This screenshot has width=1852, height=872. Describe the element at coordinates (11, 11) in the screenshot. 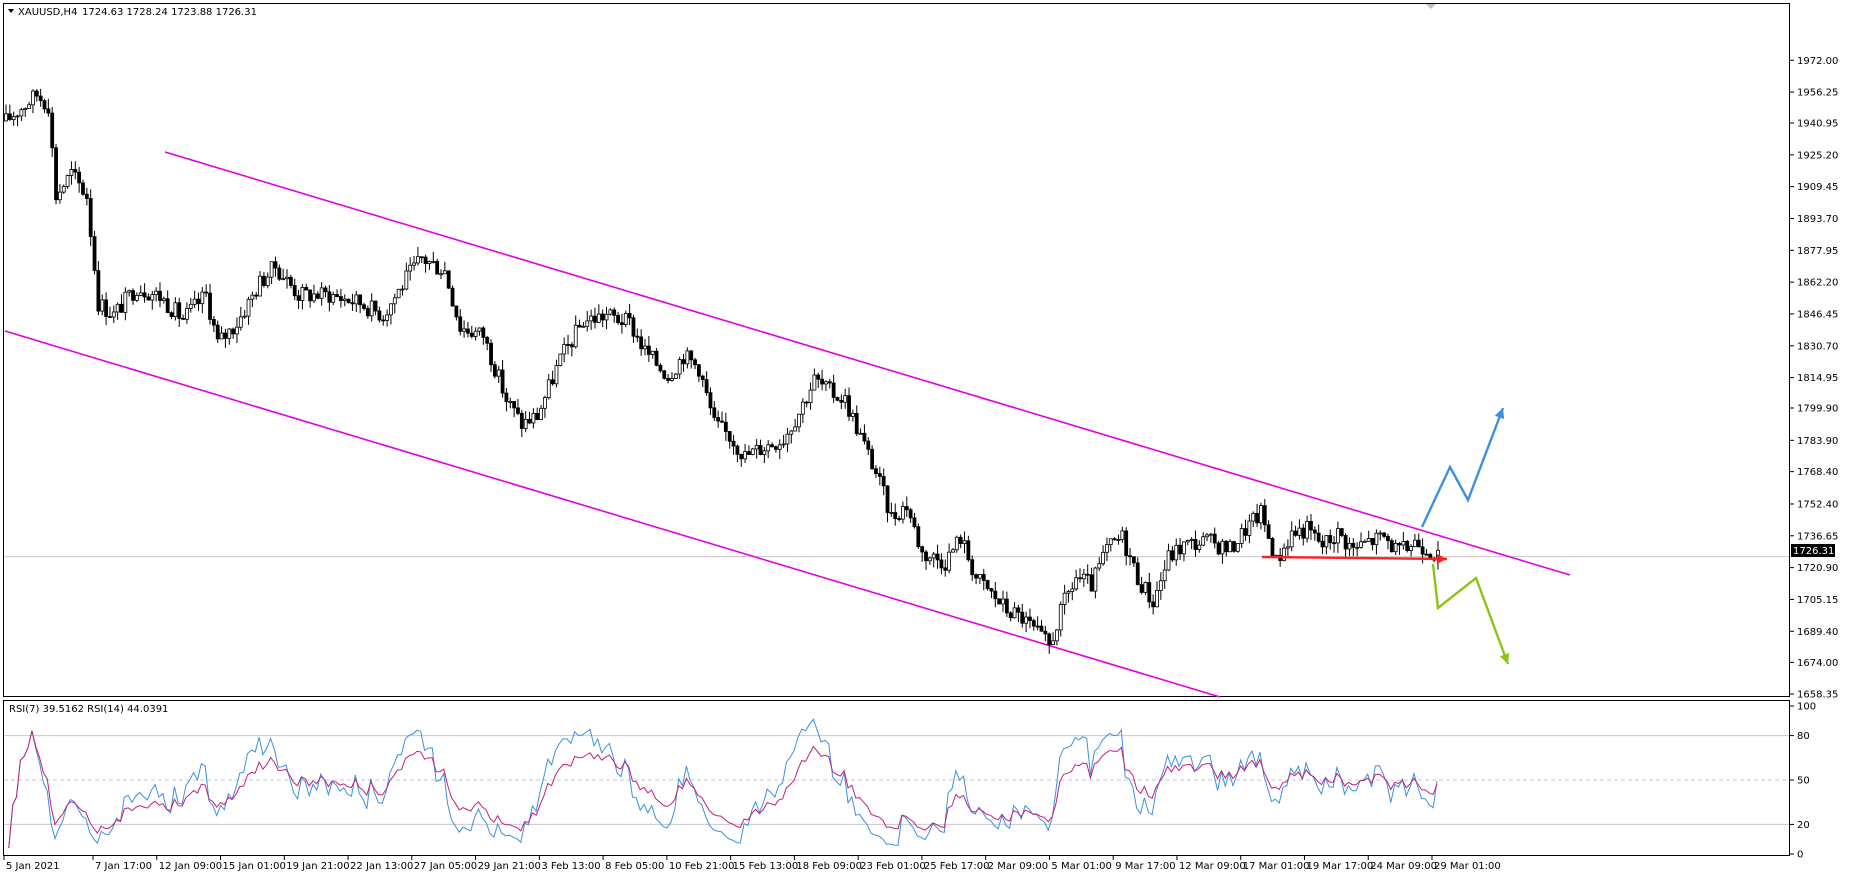

I see `symbol-dropdown-icon` at that location.